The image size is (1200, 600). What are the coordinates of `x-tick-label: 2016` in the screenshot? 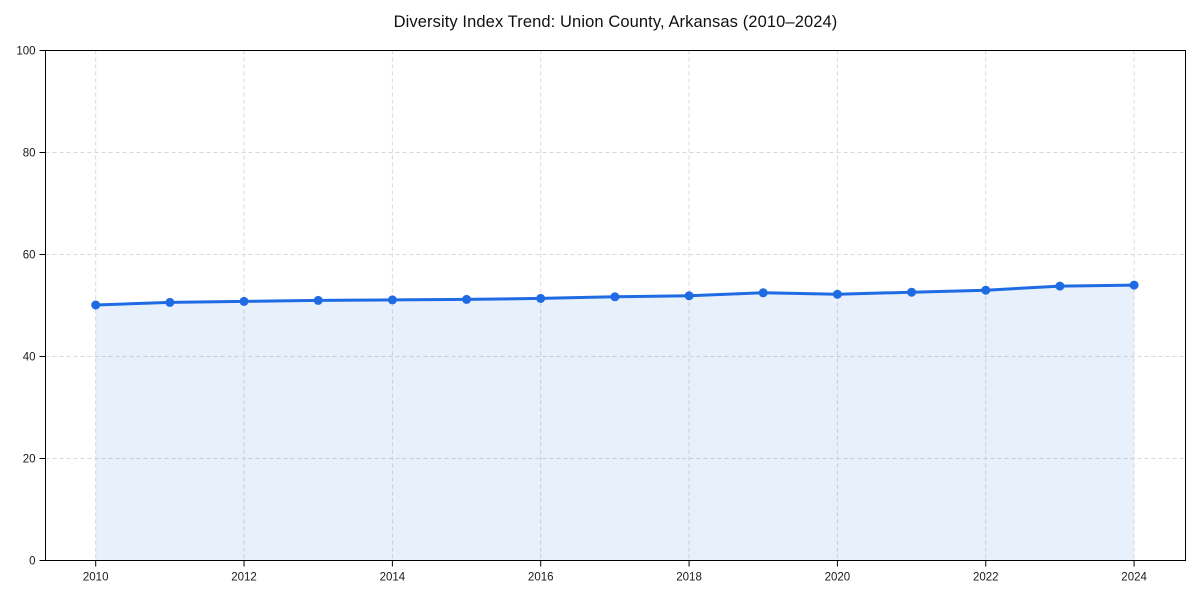 It's located at (541, 578).